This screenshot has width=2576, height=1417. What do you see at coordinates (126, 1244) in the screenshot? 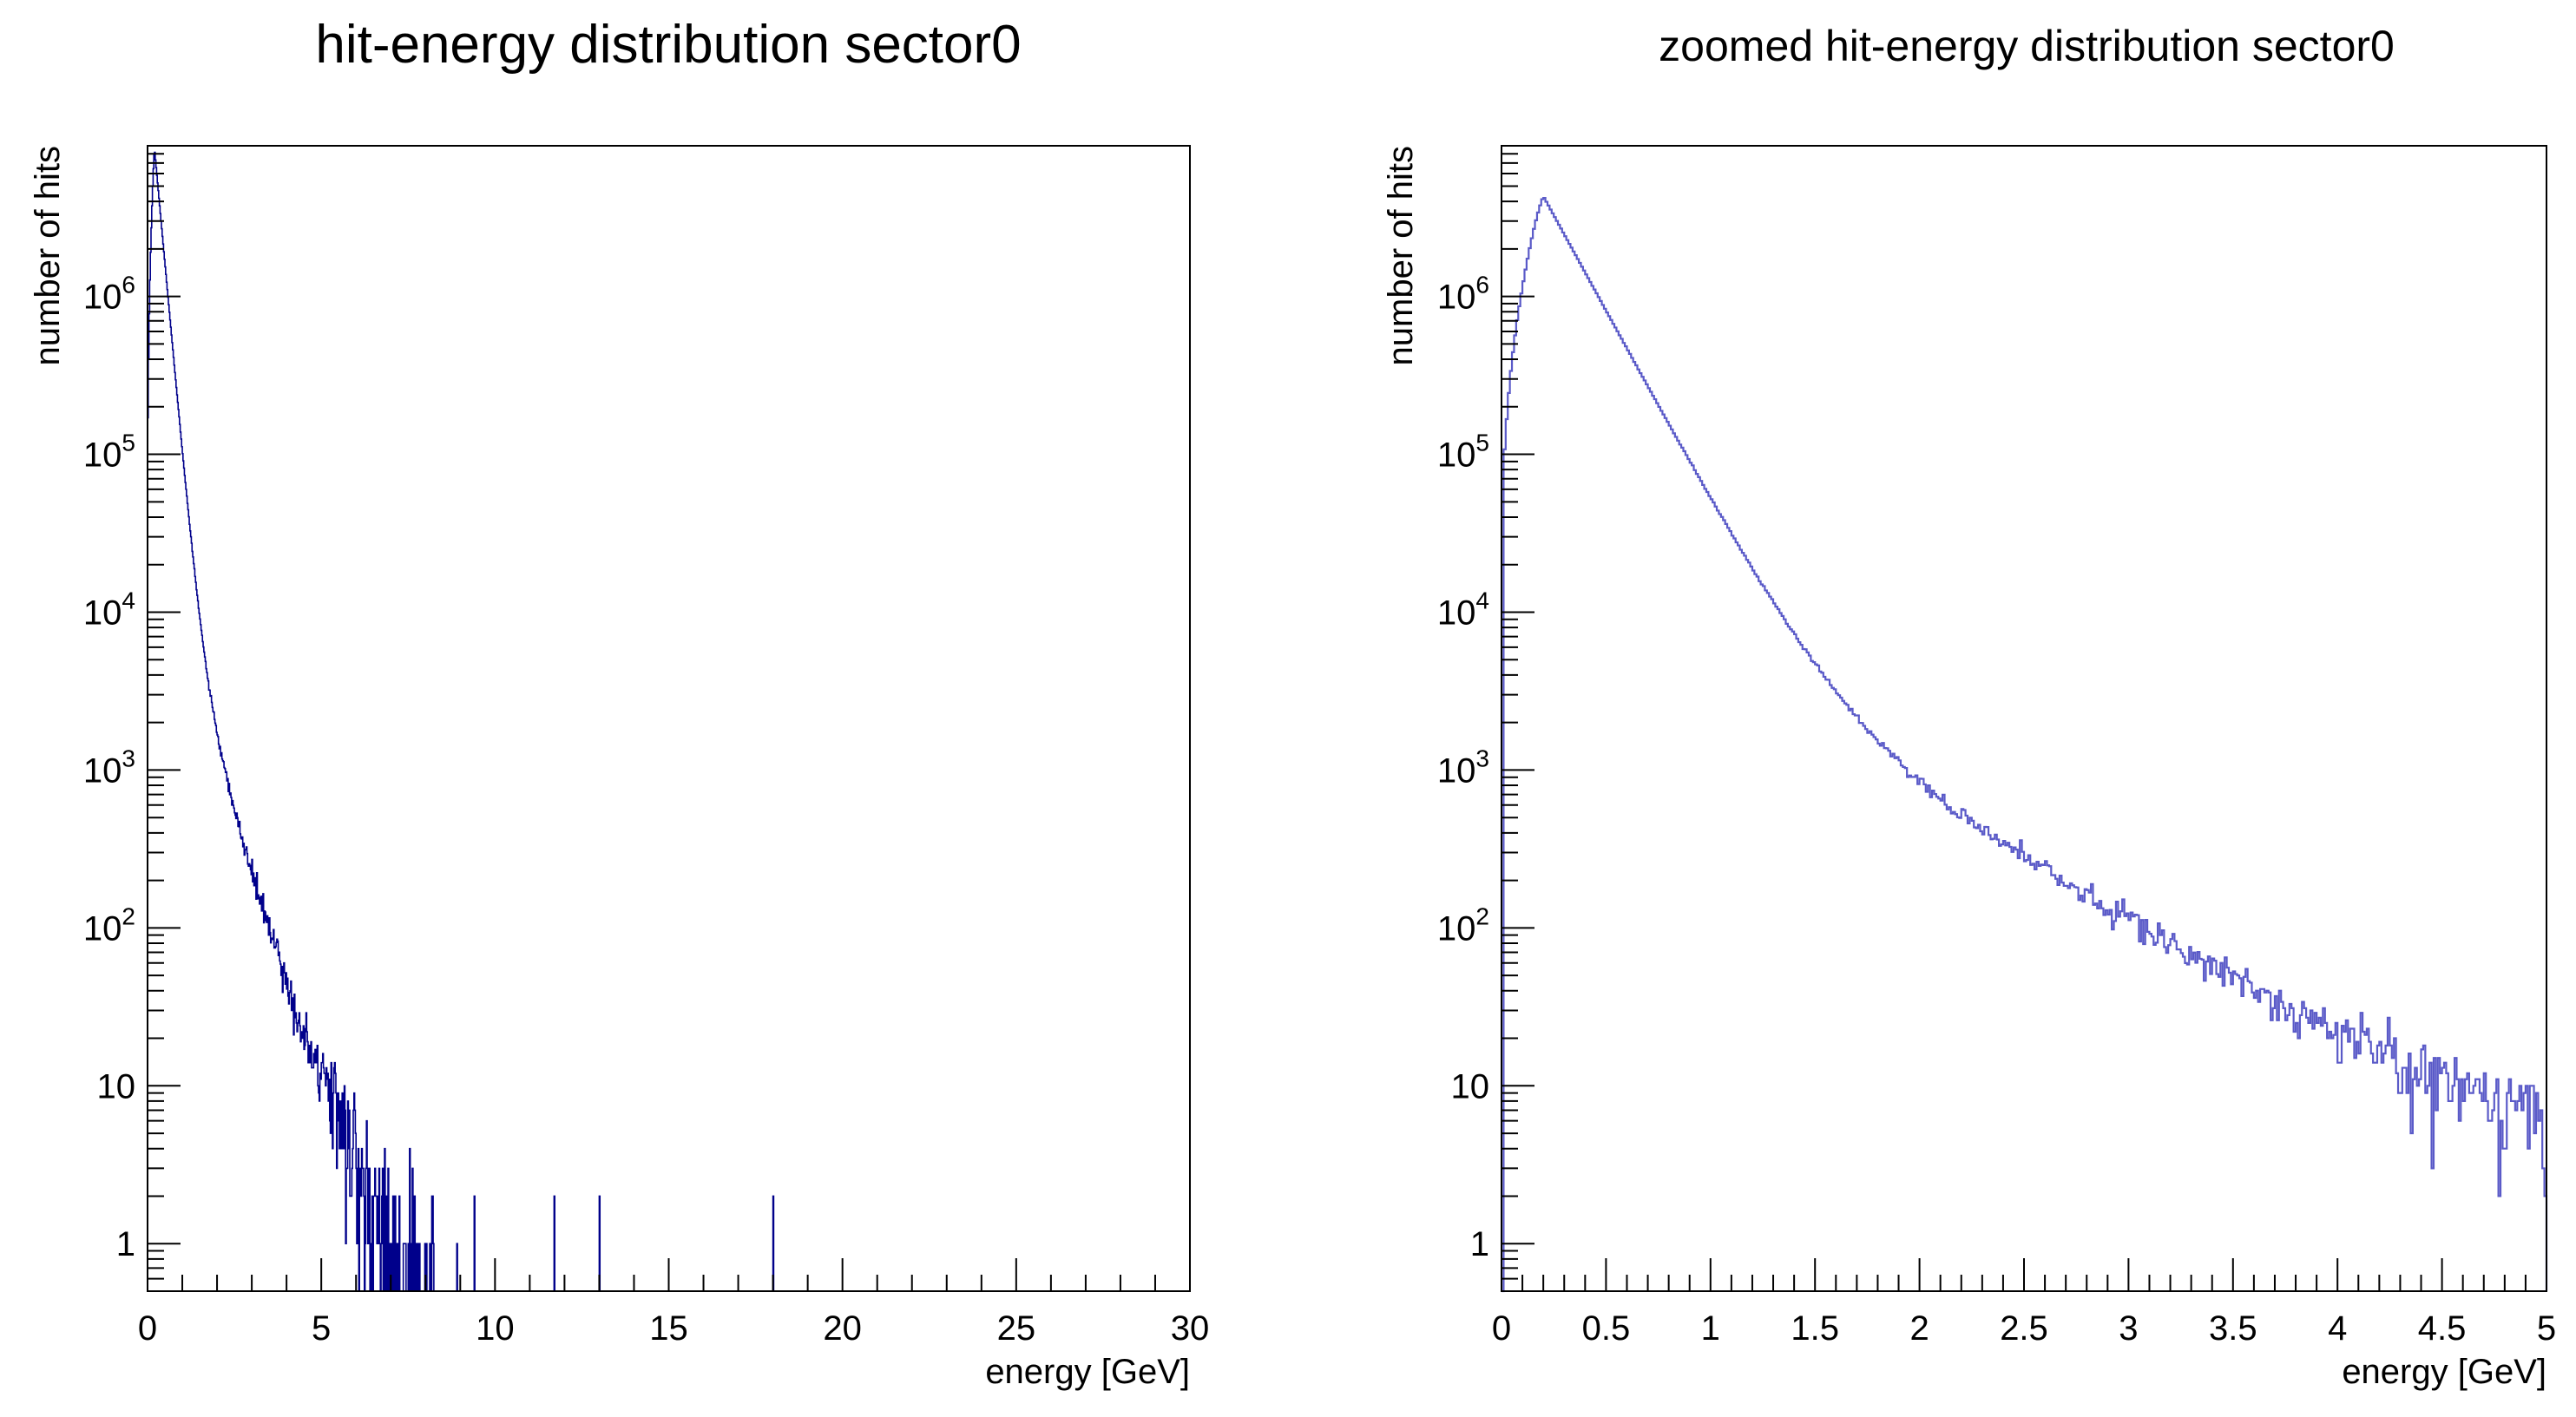
I see `left-y-tick-label: 1` at bounding box center [126, 1244].